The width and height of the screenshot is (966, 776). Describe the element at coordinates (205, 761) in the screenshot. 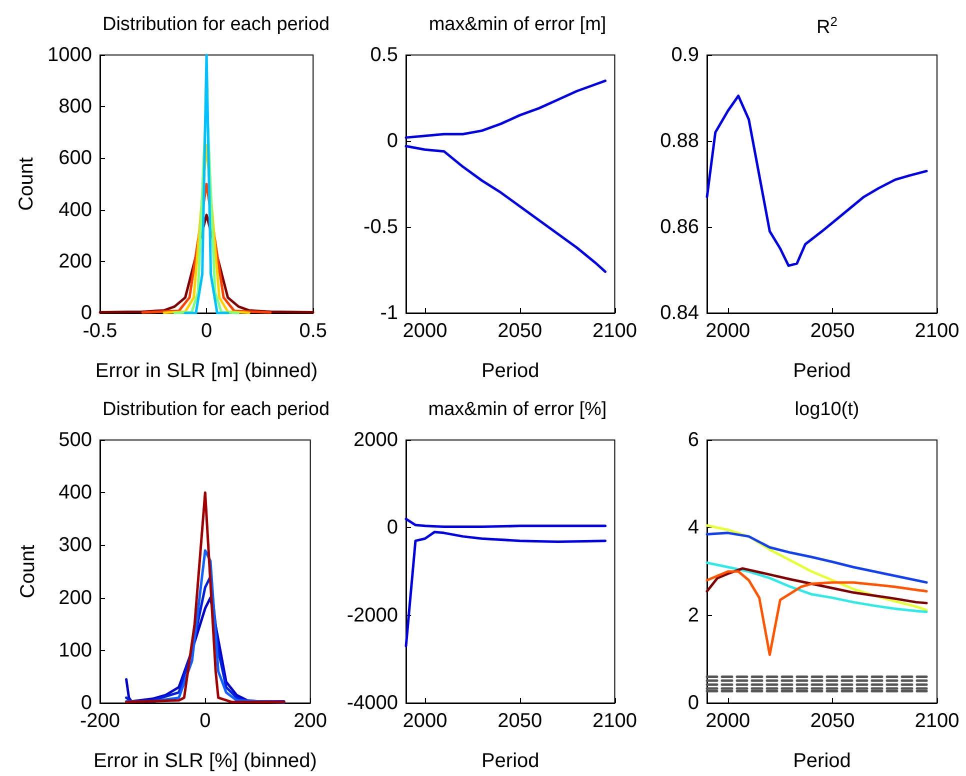

I see `x-axis-title: Error in SLR [%] (binned)` at that location.